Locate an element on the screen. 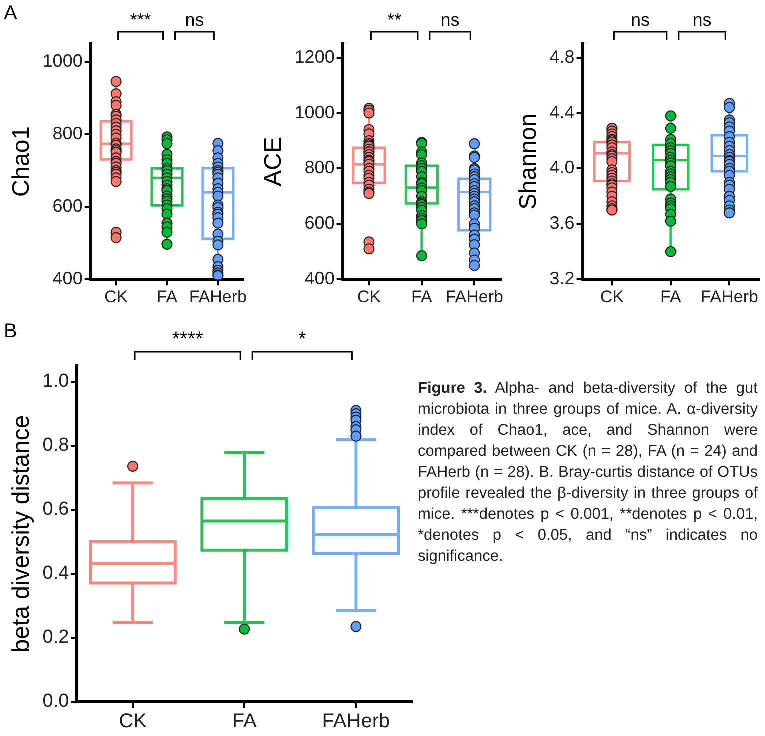 The height and width of the screenshot is (736, 765). y-tick-label: 4.0 is located at coordinates (562, 168).